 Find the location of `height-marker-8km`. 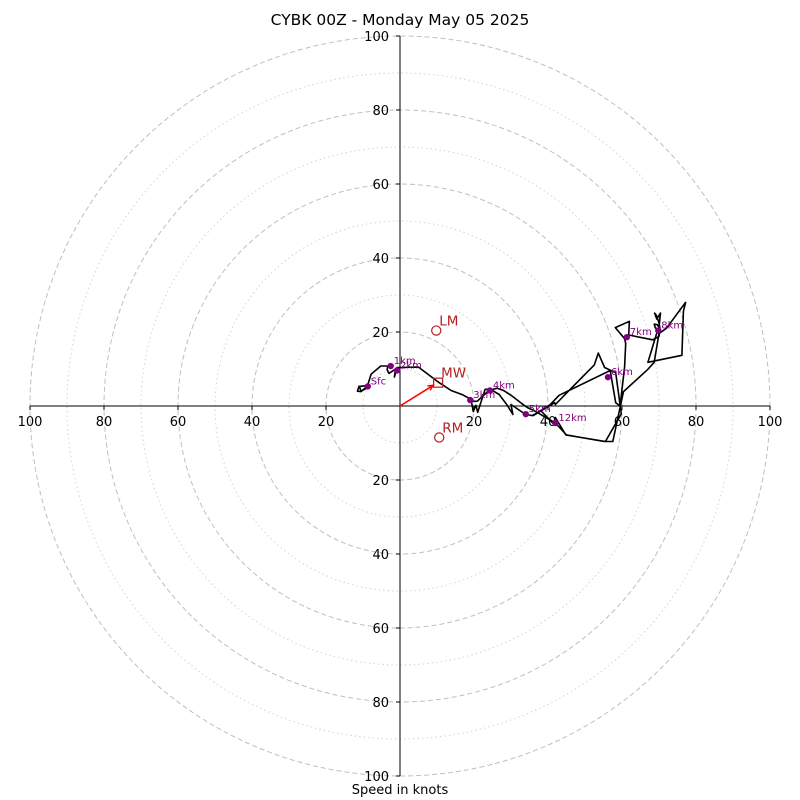

height-marker-8km is located at coordinates (658, 330).